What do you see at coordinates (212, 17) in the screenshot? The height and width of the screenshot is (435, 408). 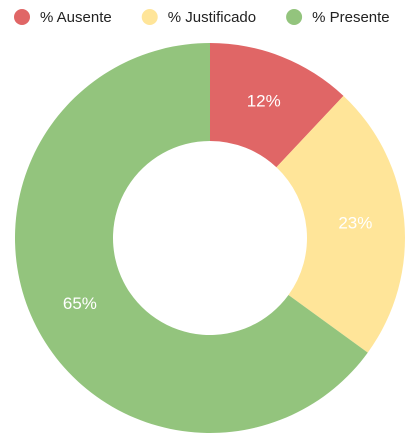 I see `legend-label: % Justificado` at bounding box center [212, 17].